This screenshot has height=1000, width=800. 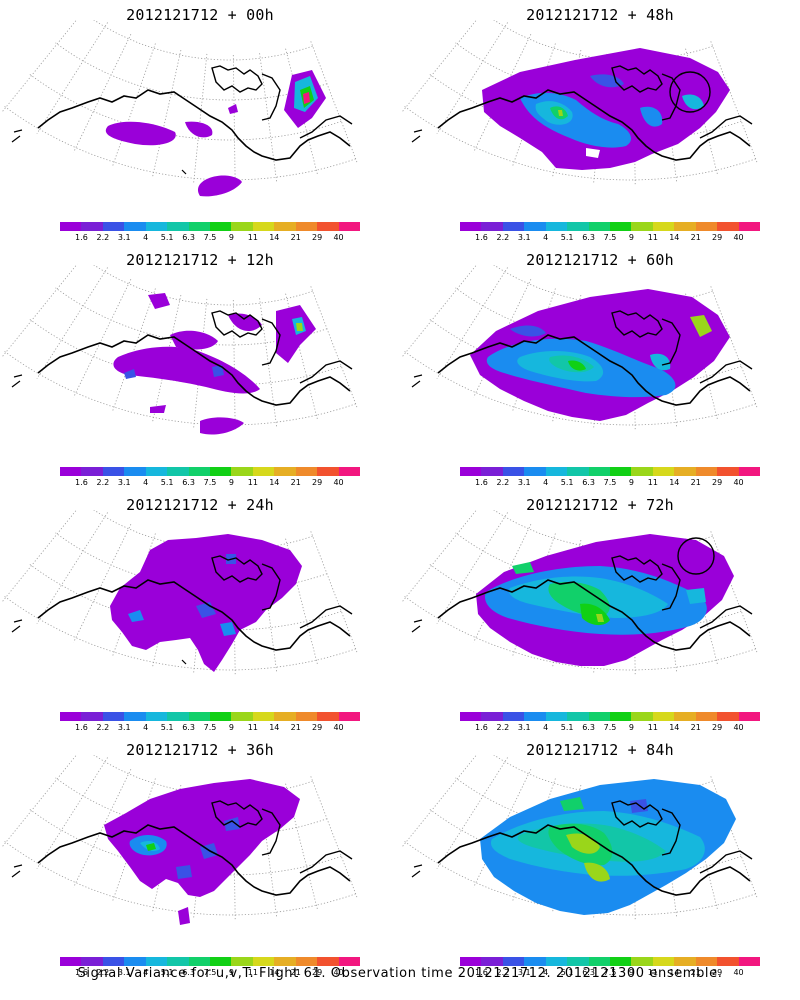 I want to click on map-plot-72h, so click(x=580, y=593).